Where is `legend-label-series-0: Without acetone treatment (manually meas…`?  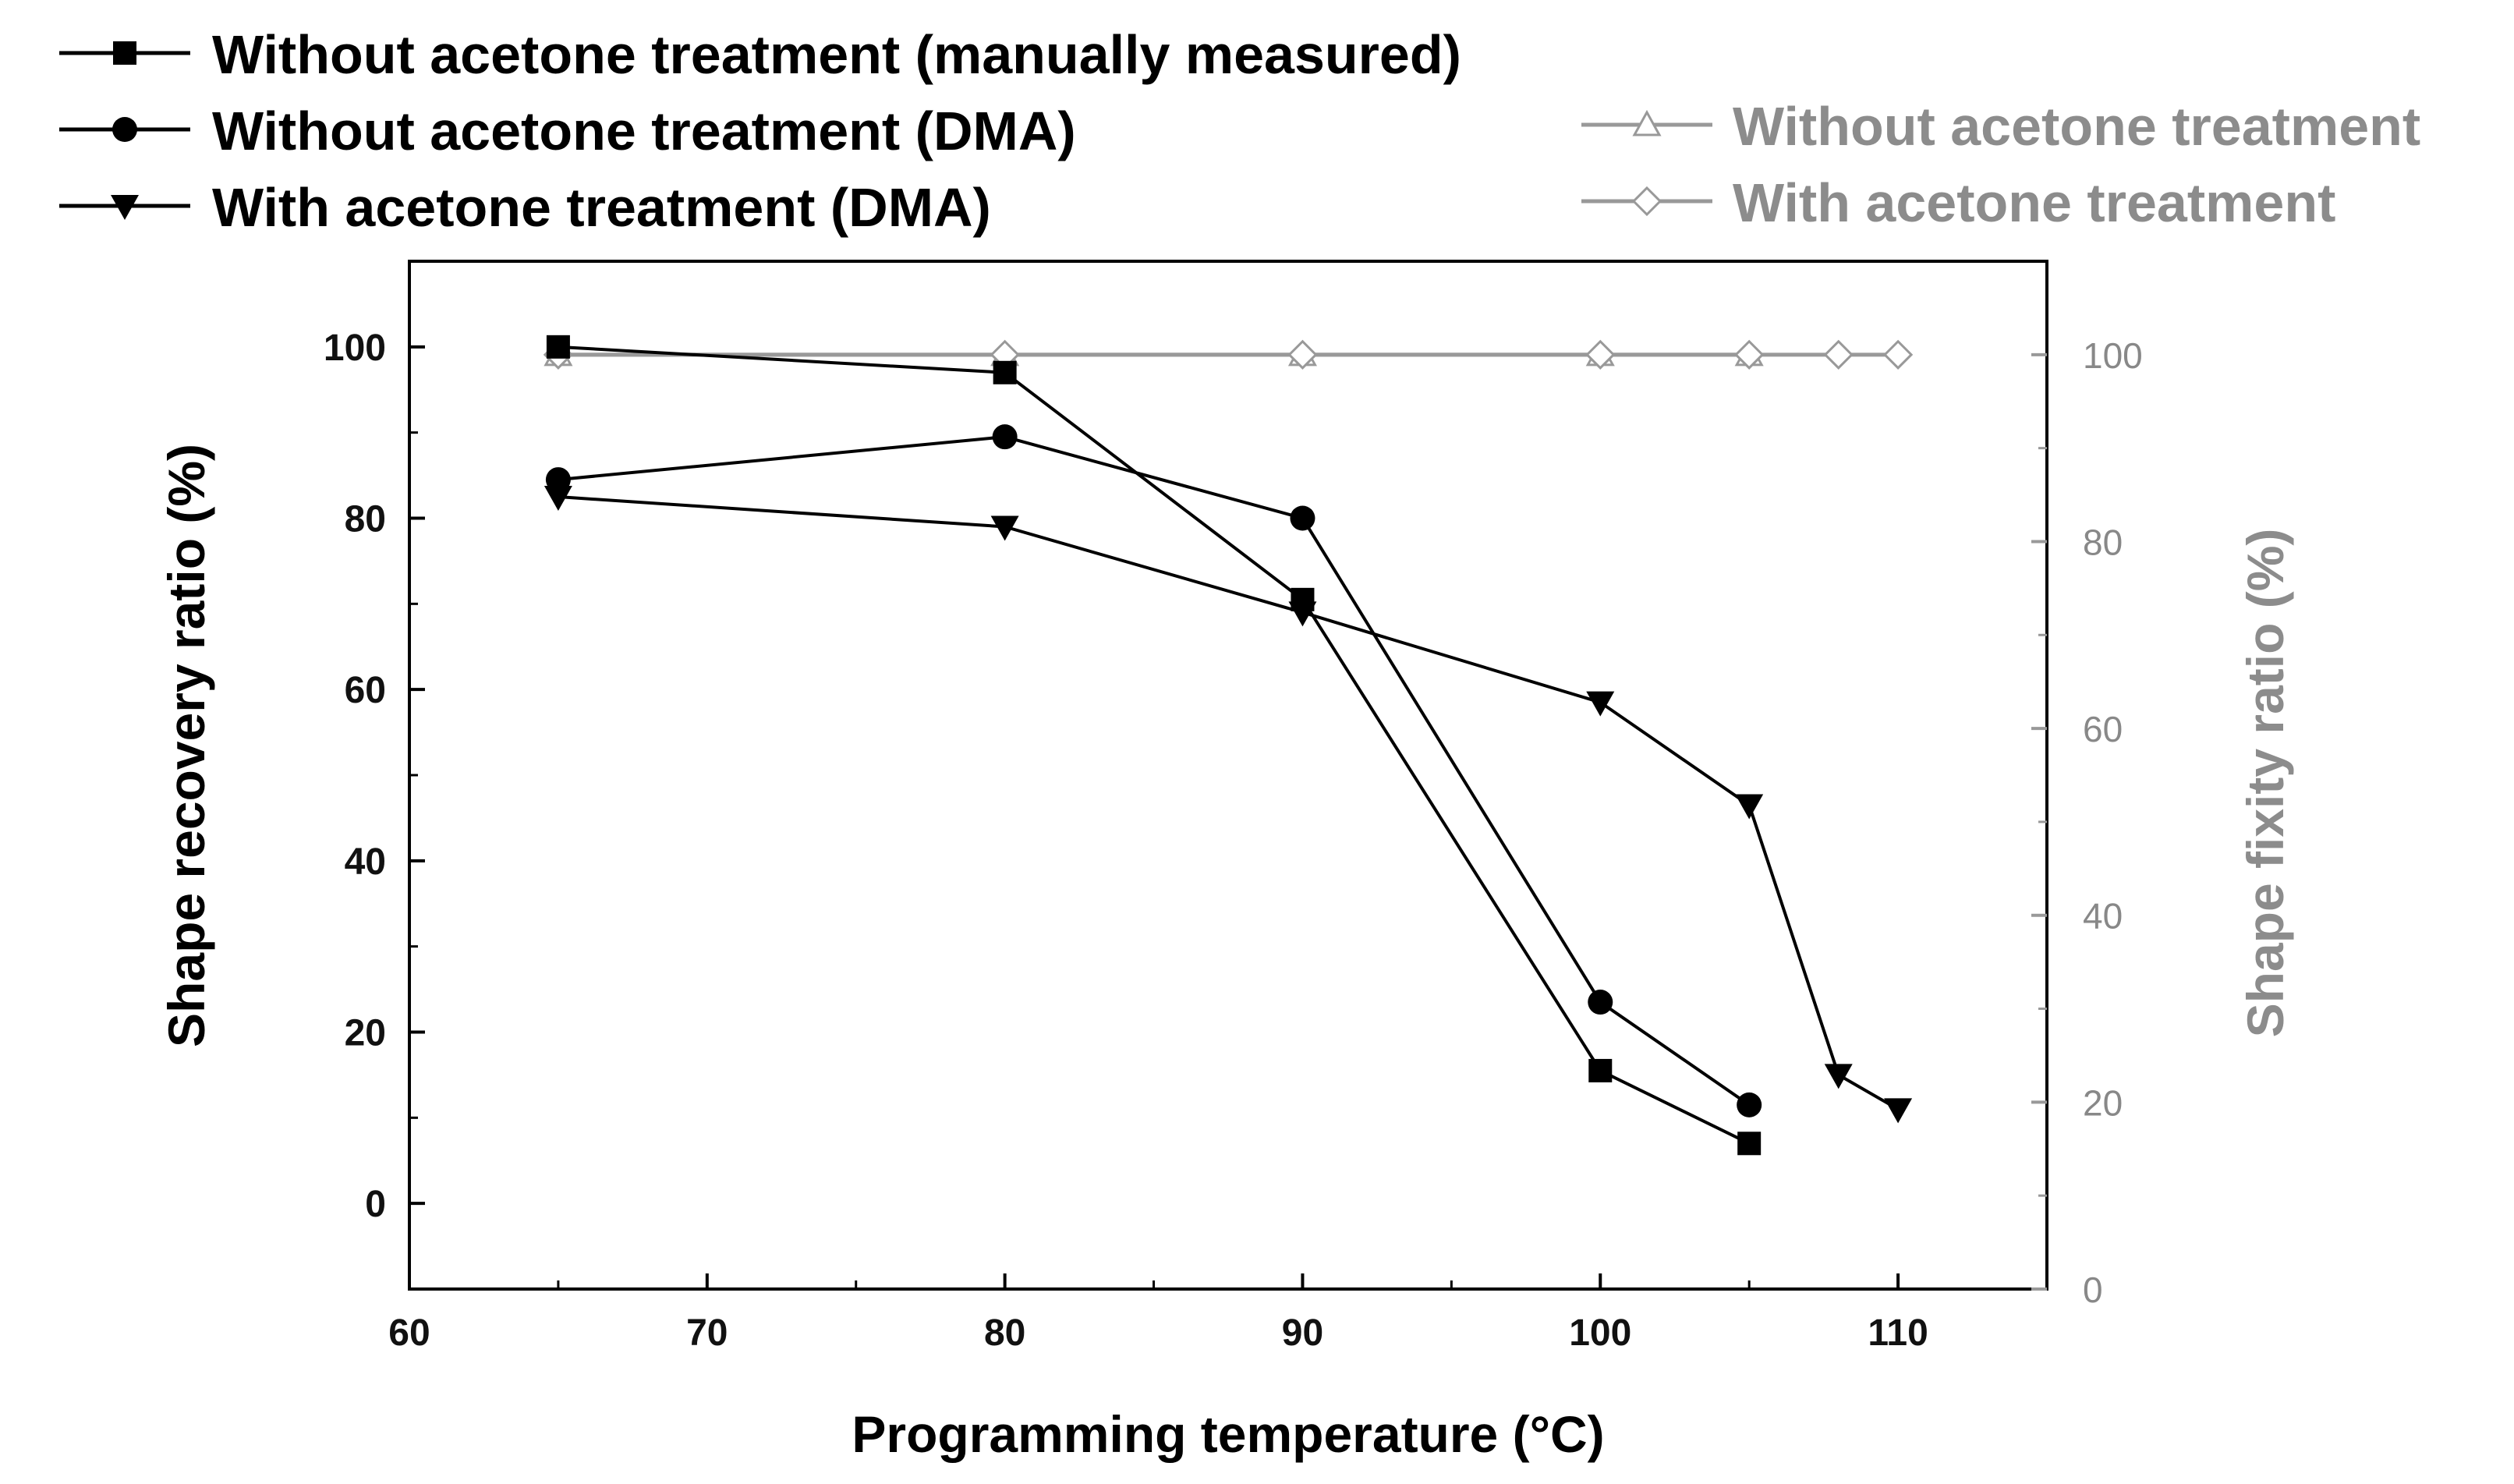
legend-label-series-0: Without acetone treatment (manually meas… is located at coordinates (836, 54).